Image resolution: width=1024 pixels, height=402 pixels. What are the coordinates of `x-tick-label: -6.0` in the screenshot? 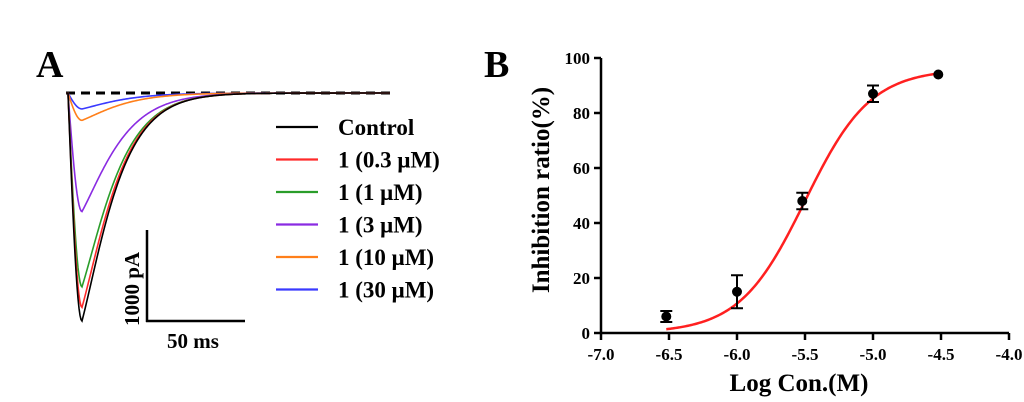 It's located at (737, 354).